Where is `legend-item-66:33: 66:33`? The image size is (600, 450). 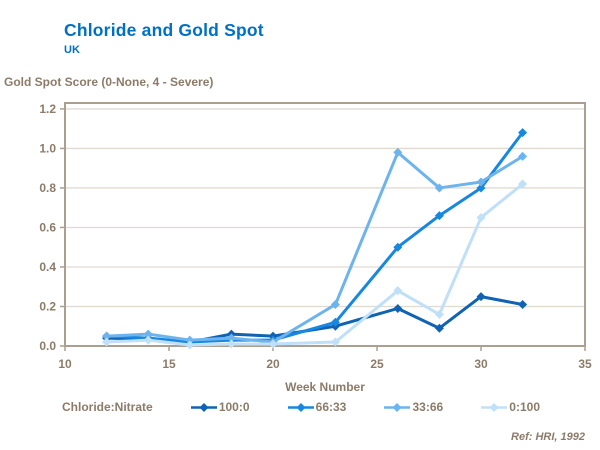
legend-item-66:33: 66:33 is located at coordinates (317, 407).